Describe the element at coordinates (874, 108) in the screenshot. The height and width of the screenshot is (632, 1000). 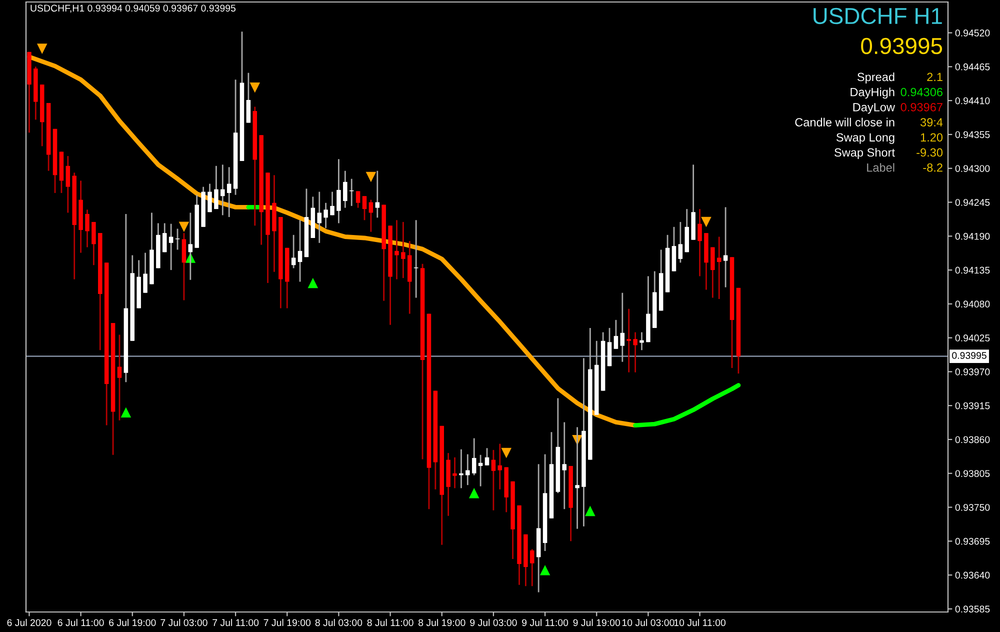
I see `annotation: DayLow` at that location.